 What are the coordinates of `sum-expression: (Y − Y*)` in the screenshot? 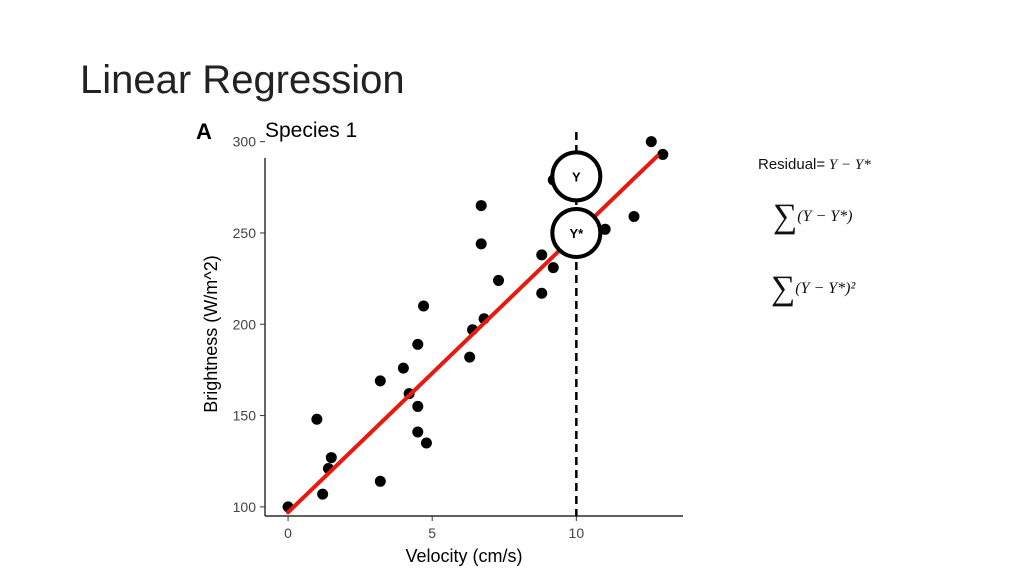 It's located at (825, 216).